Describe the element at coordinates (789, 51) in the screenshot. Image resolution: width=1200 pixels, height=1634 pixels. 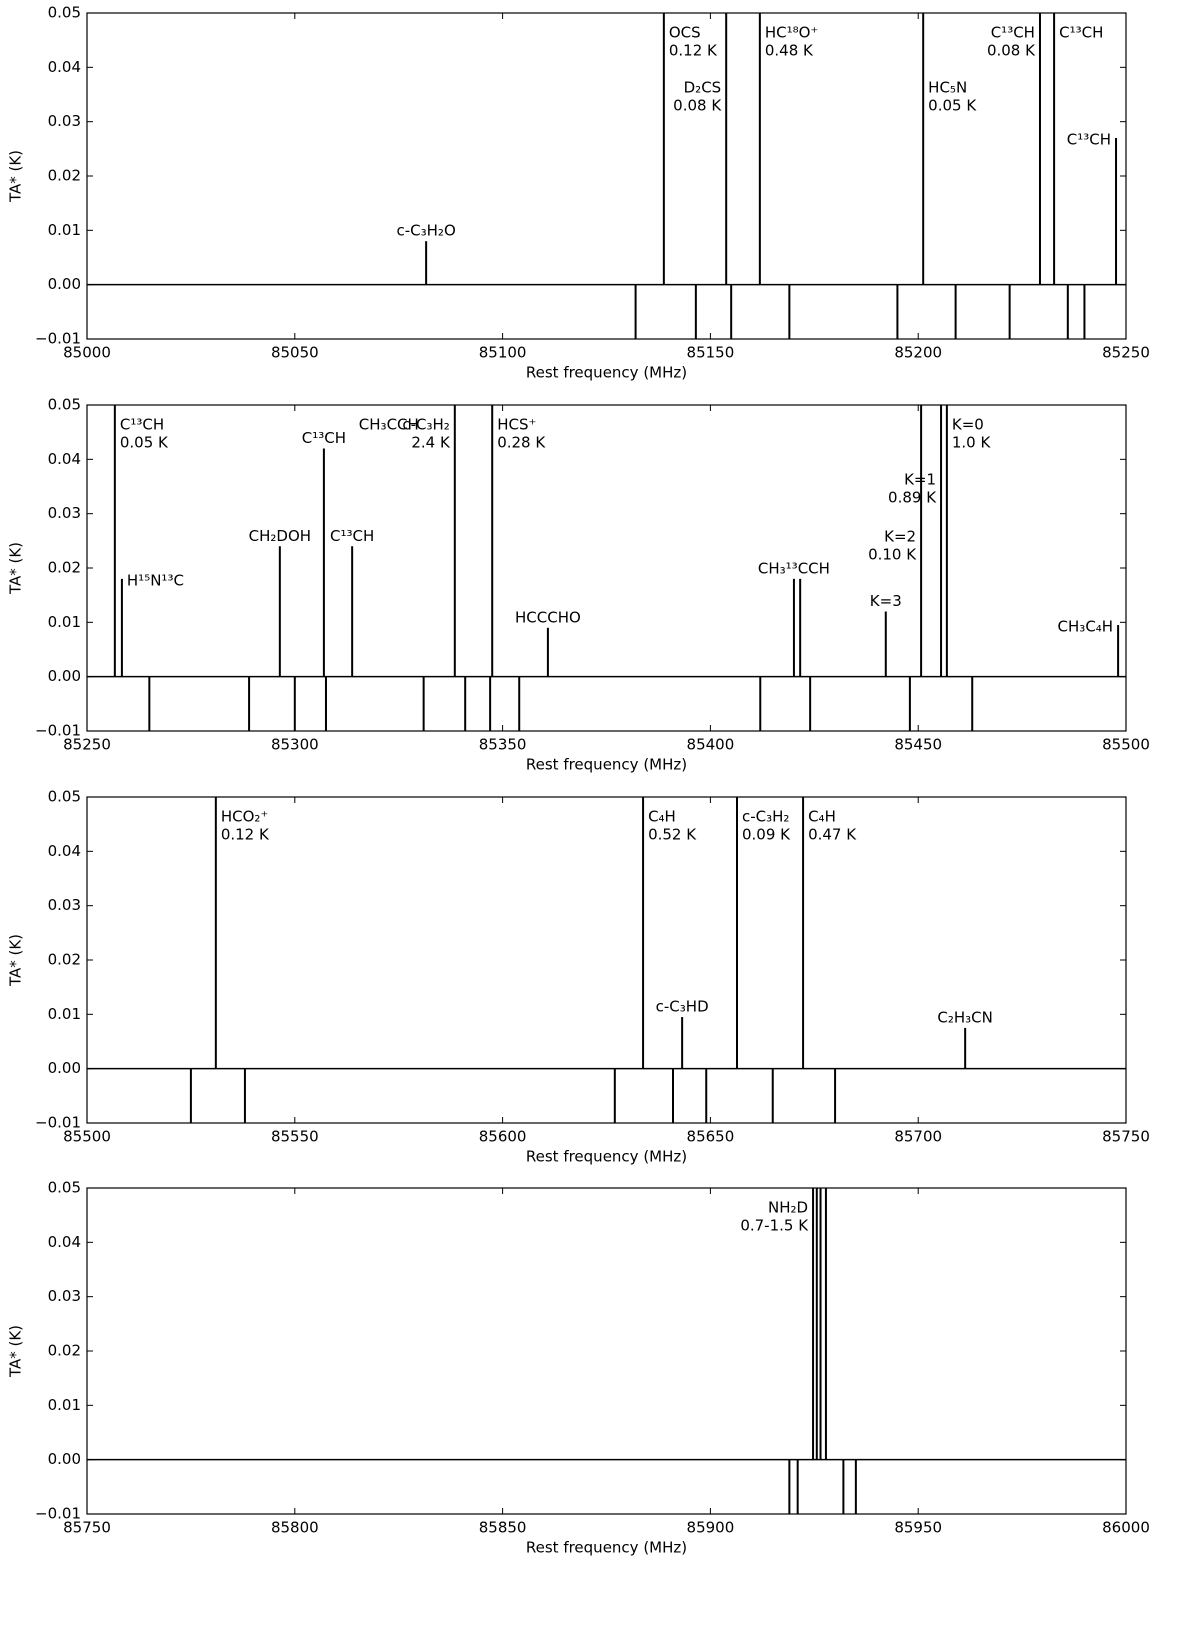
I see `value-label: 0.48 K` at that location.